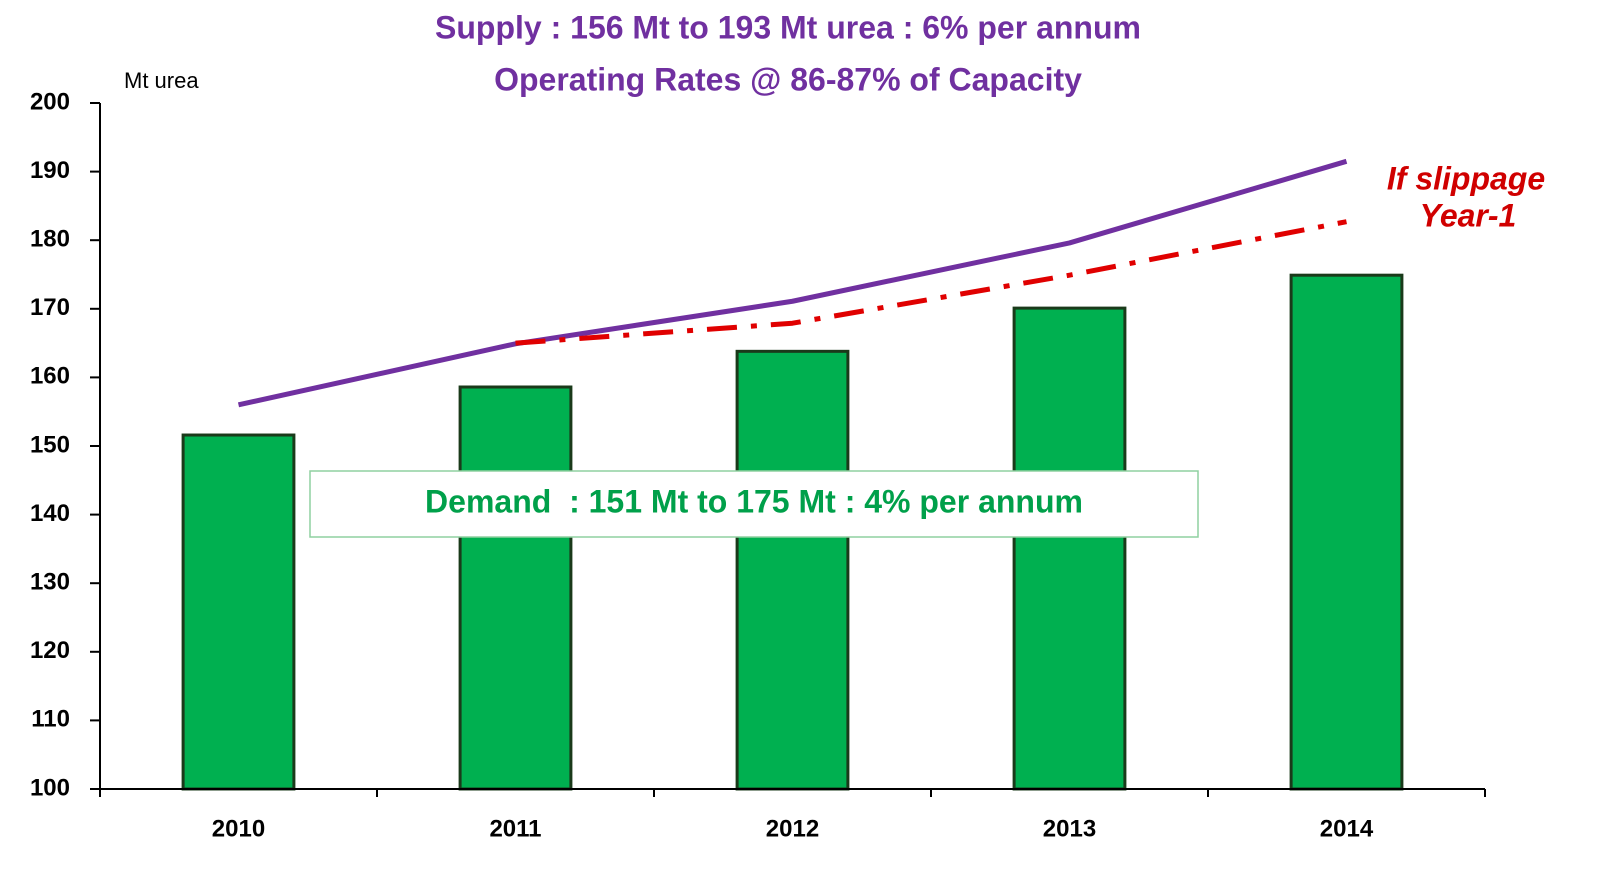 Image resolution: width=1617 pixels, height=871 pixels. What do you see at coordinates (50, 307) in the screenshot?
I see `y-tick-label: 170` at bounding box center [50, 307].